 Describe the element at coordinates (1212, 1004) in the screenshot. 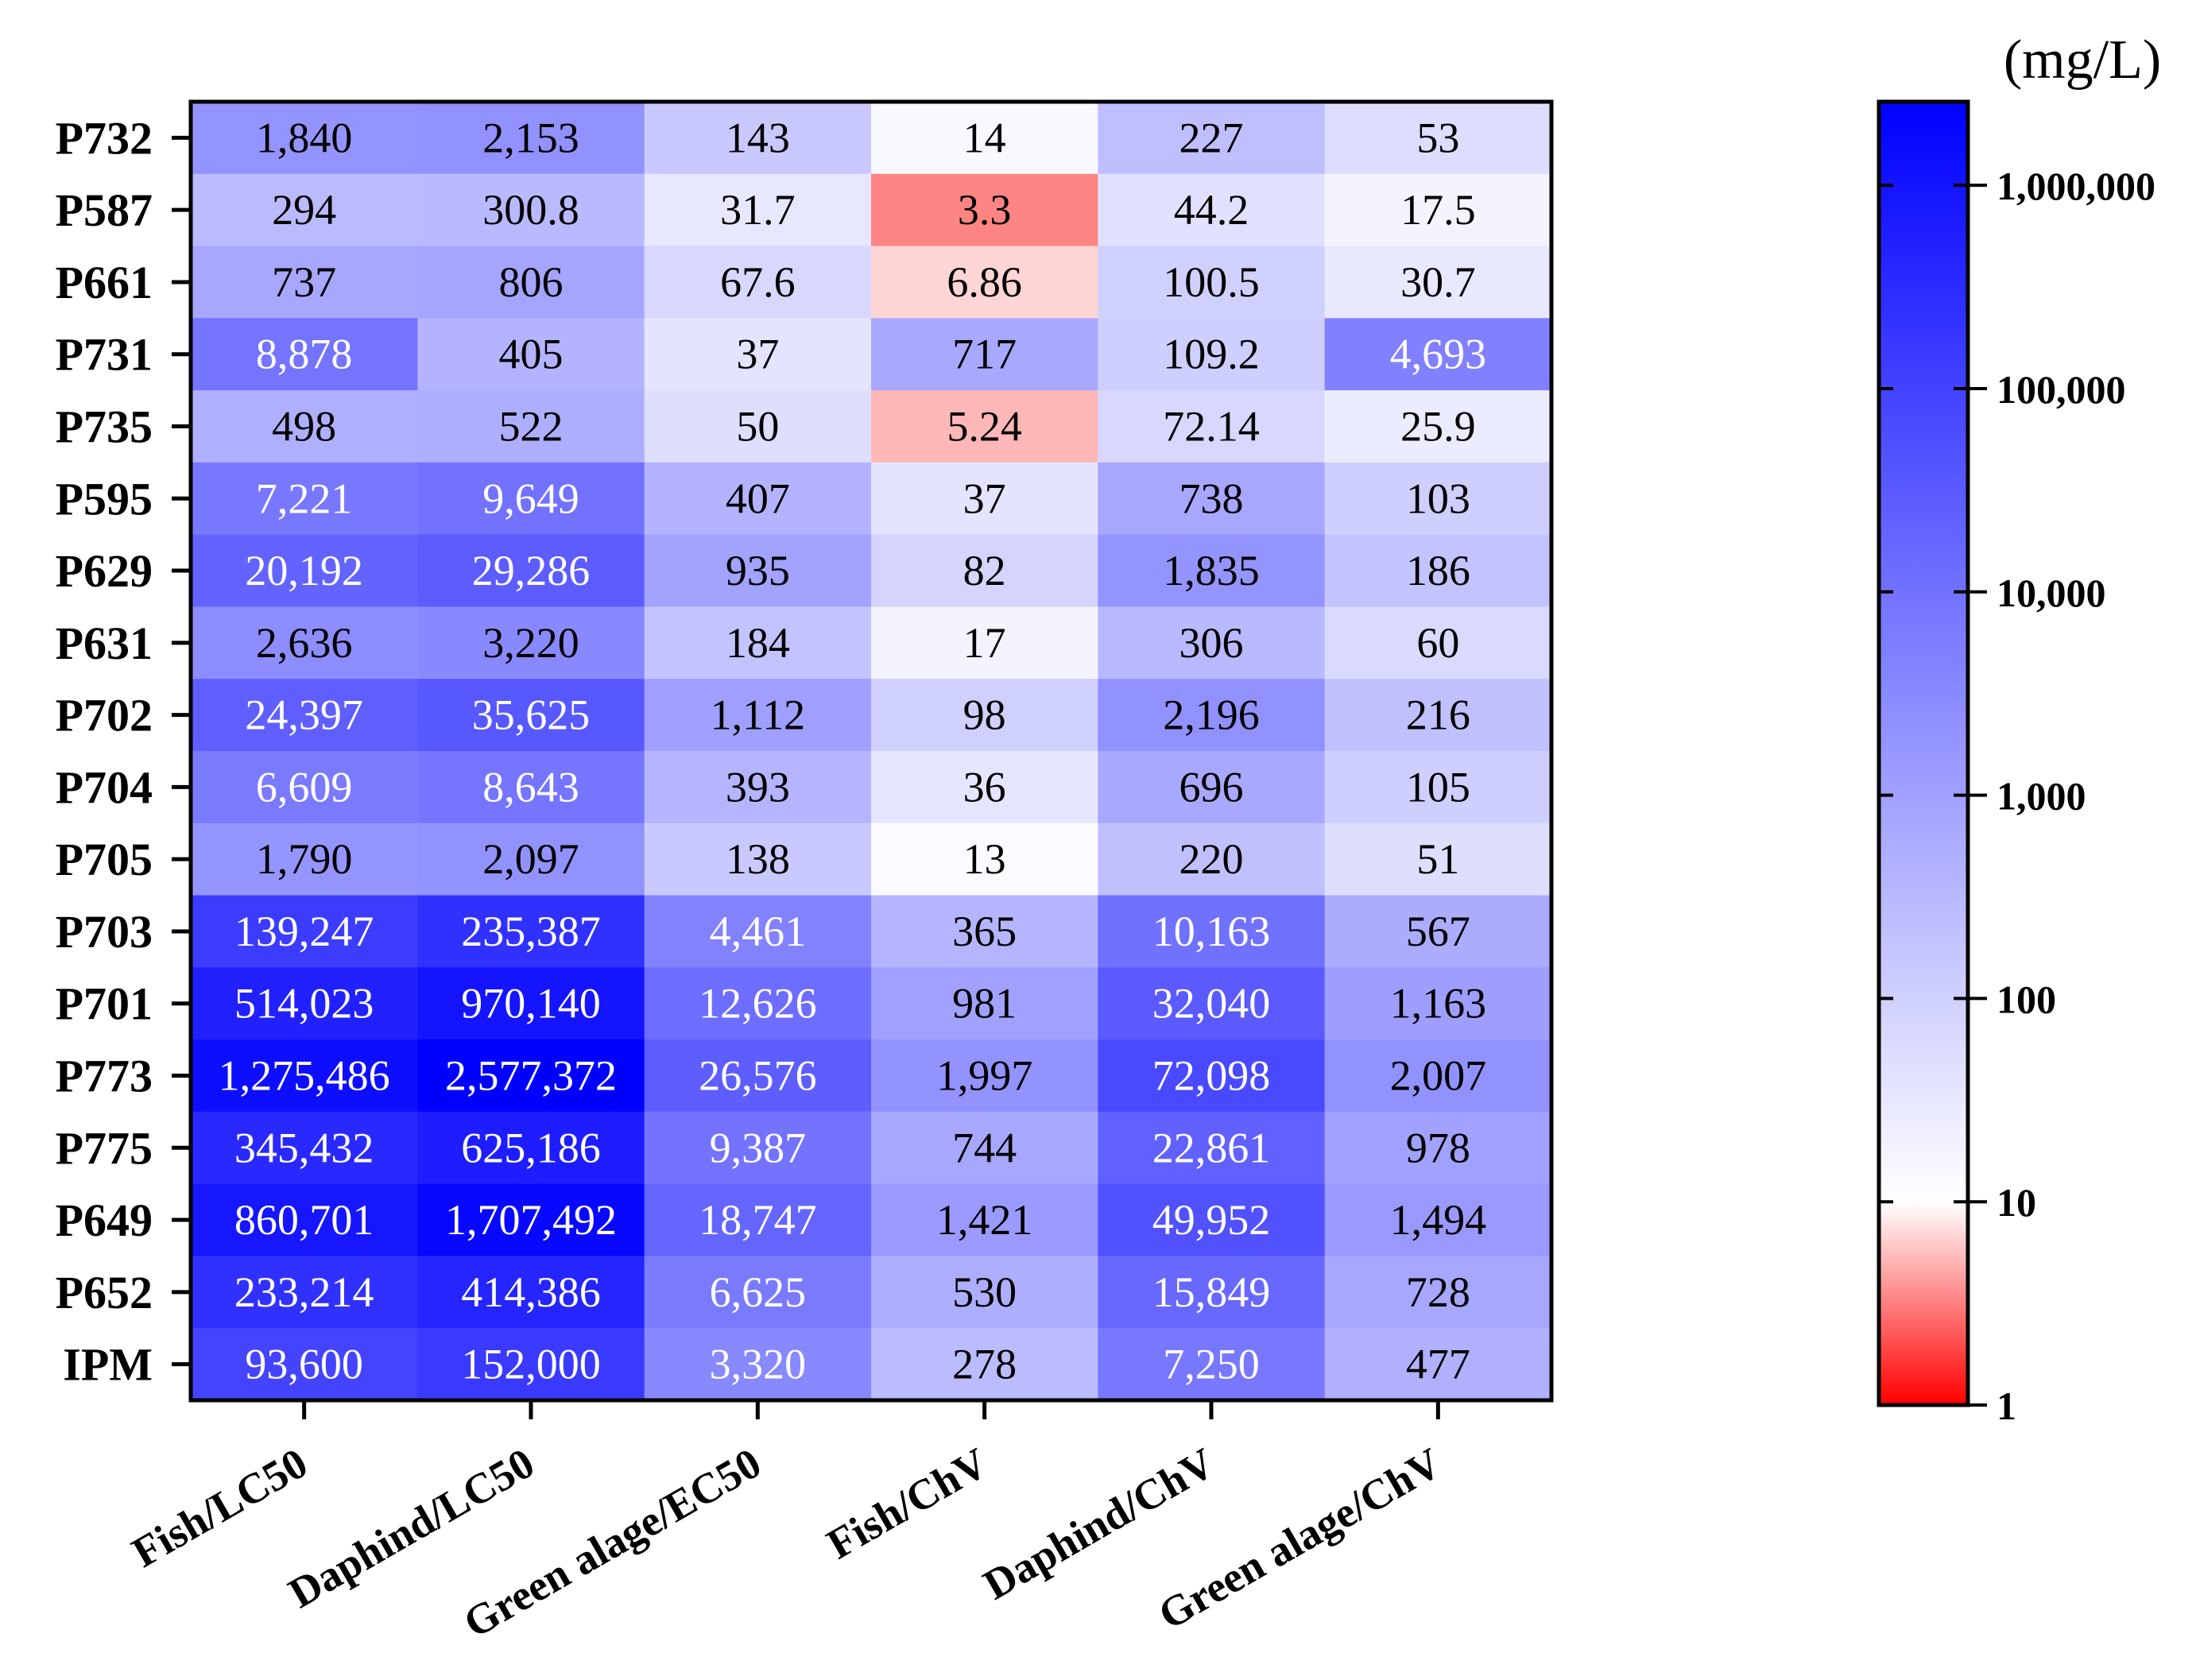

I see `heatmap-cell-label: 32,040` at that location.